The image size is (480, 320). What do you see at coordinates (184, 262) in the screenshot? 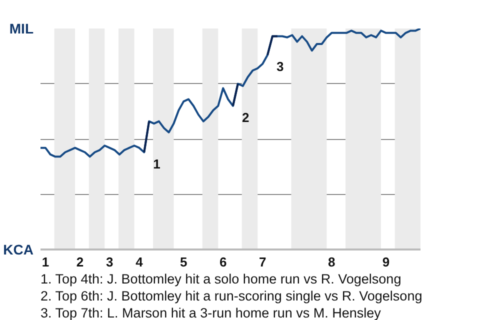
I see `x-tick-label: 5` at bounding box center [184, 262].